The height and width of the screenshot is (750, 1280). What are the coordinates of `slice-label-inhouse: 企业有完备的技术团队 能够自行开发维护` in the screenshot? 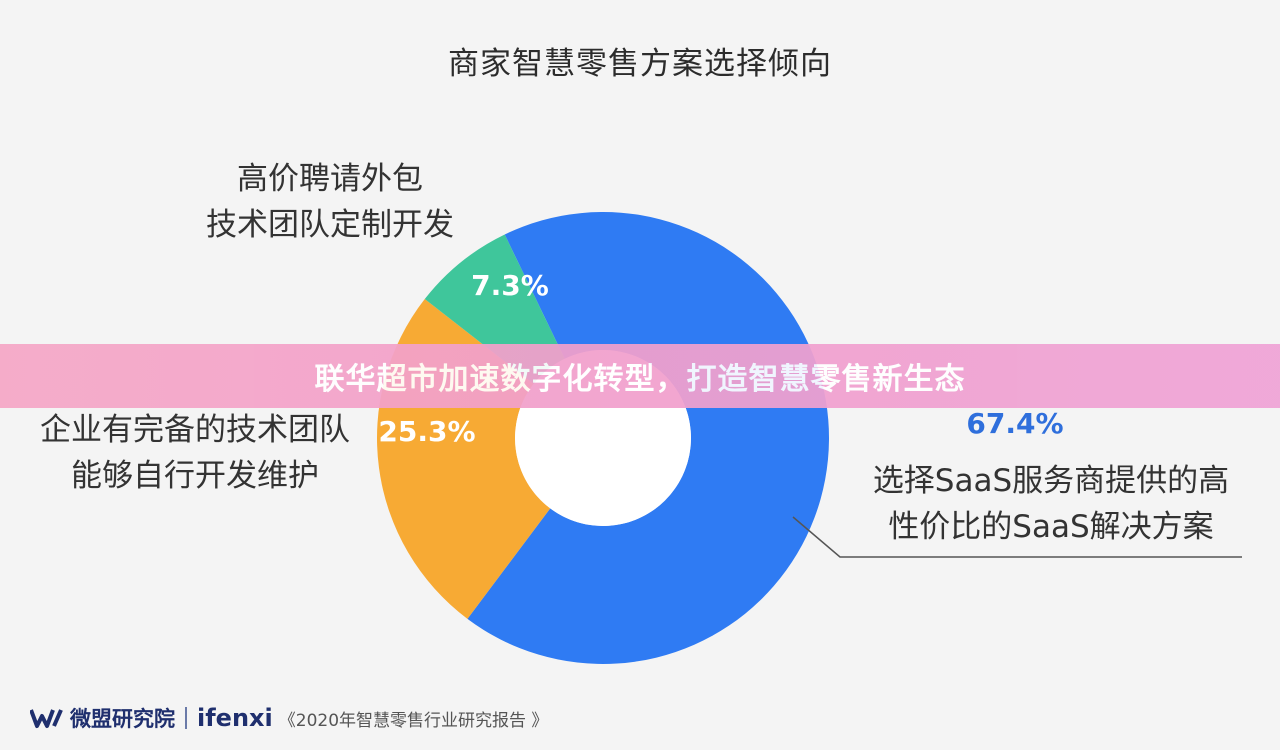 It's located at (195, 453).